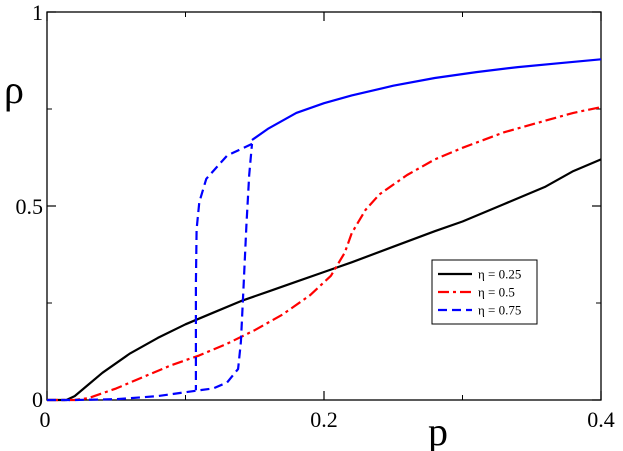 This screenshot has height=451, width=623. I want to click on y-axis-label: ρ, so click(14, 89).